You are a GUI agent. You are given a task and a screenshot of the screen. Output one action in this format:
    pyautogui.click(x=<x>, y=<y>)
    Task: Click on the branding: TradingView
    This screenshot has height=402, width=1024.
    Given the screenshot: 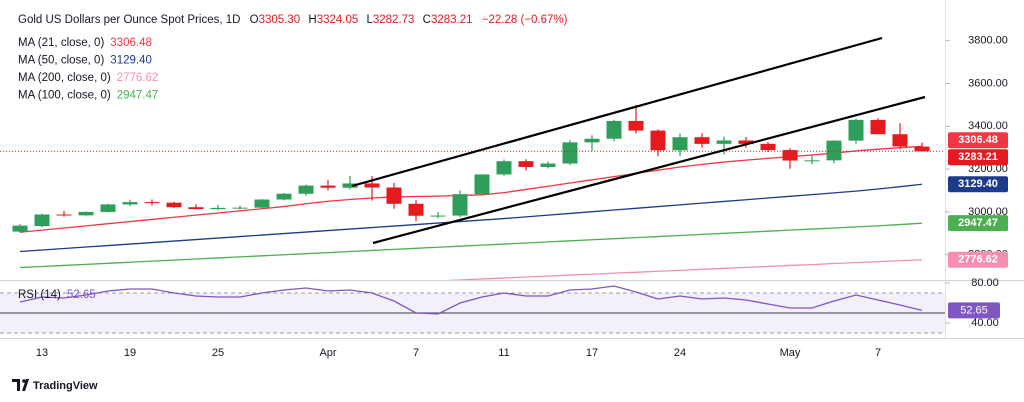 What is the action you would take?
    pyautogui.click(x=55, y=385)
    